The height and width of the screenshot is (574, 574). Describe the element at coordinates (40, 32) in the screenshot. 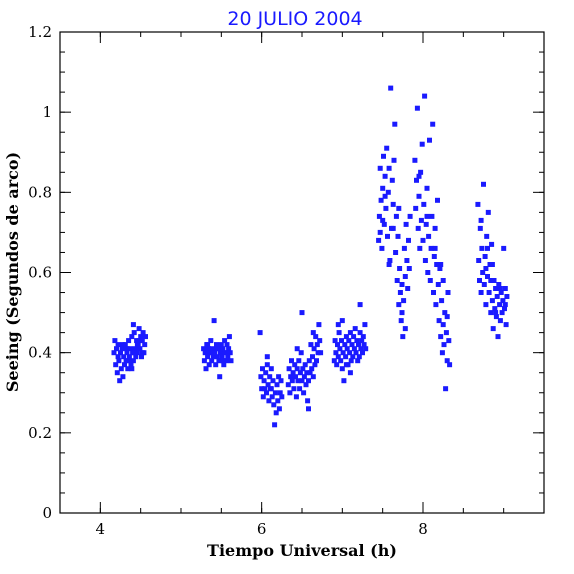

I see `y-tick-label: 1.2` at that location.